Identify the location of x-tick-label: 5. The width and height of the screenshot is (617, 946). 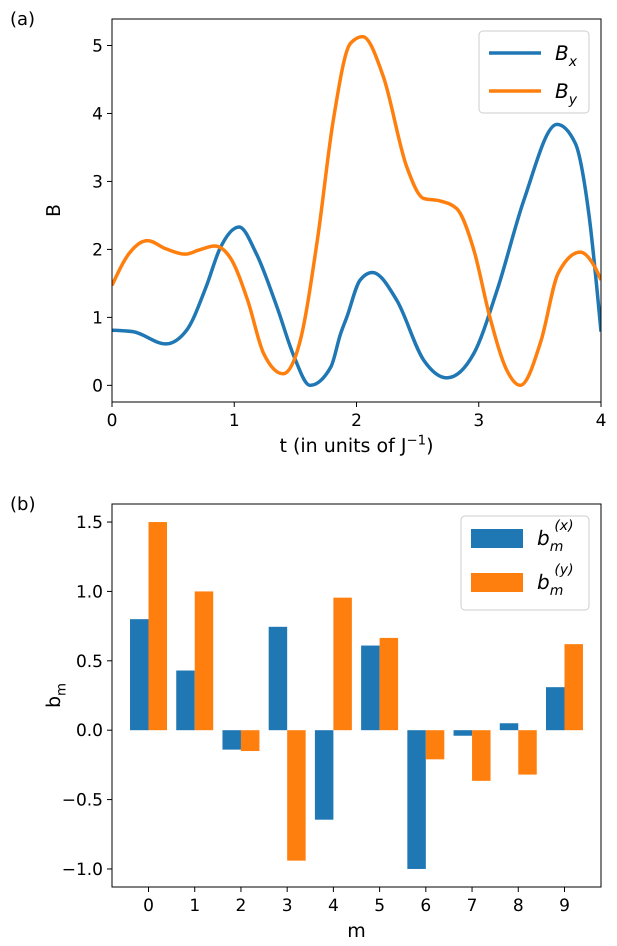
(380, 906).